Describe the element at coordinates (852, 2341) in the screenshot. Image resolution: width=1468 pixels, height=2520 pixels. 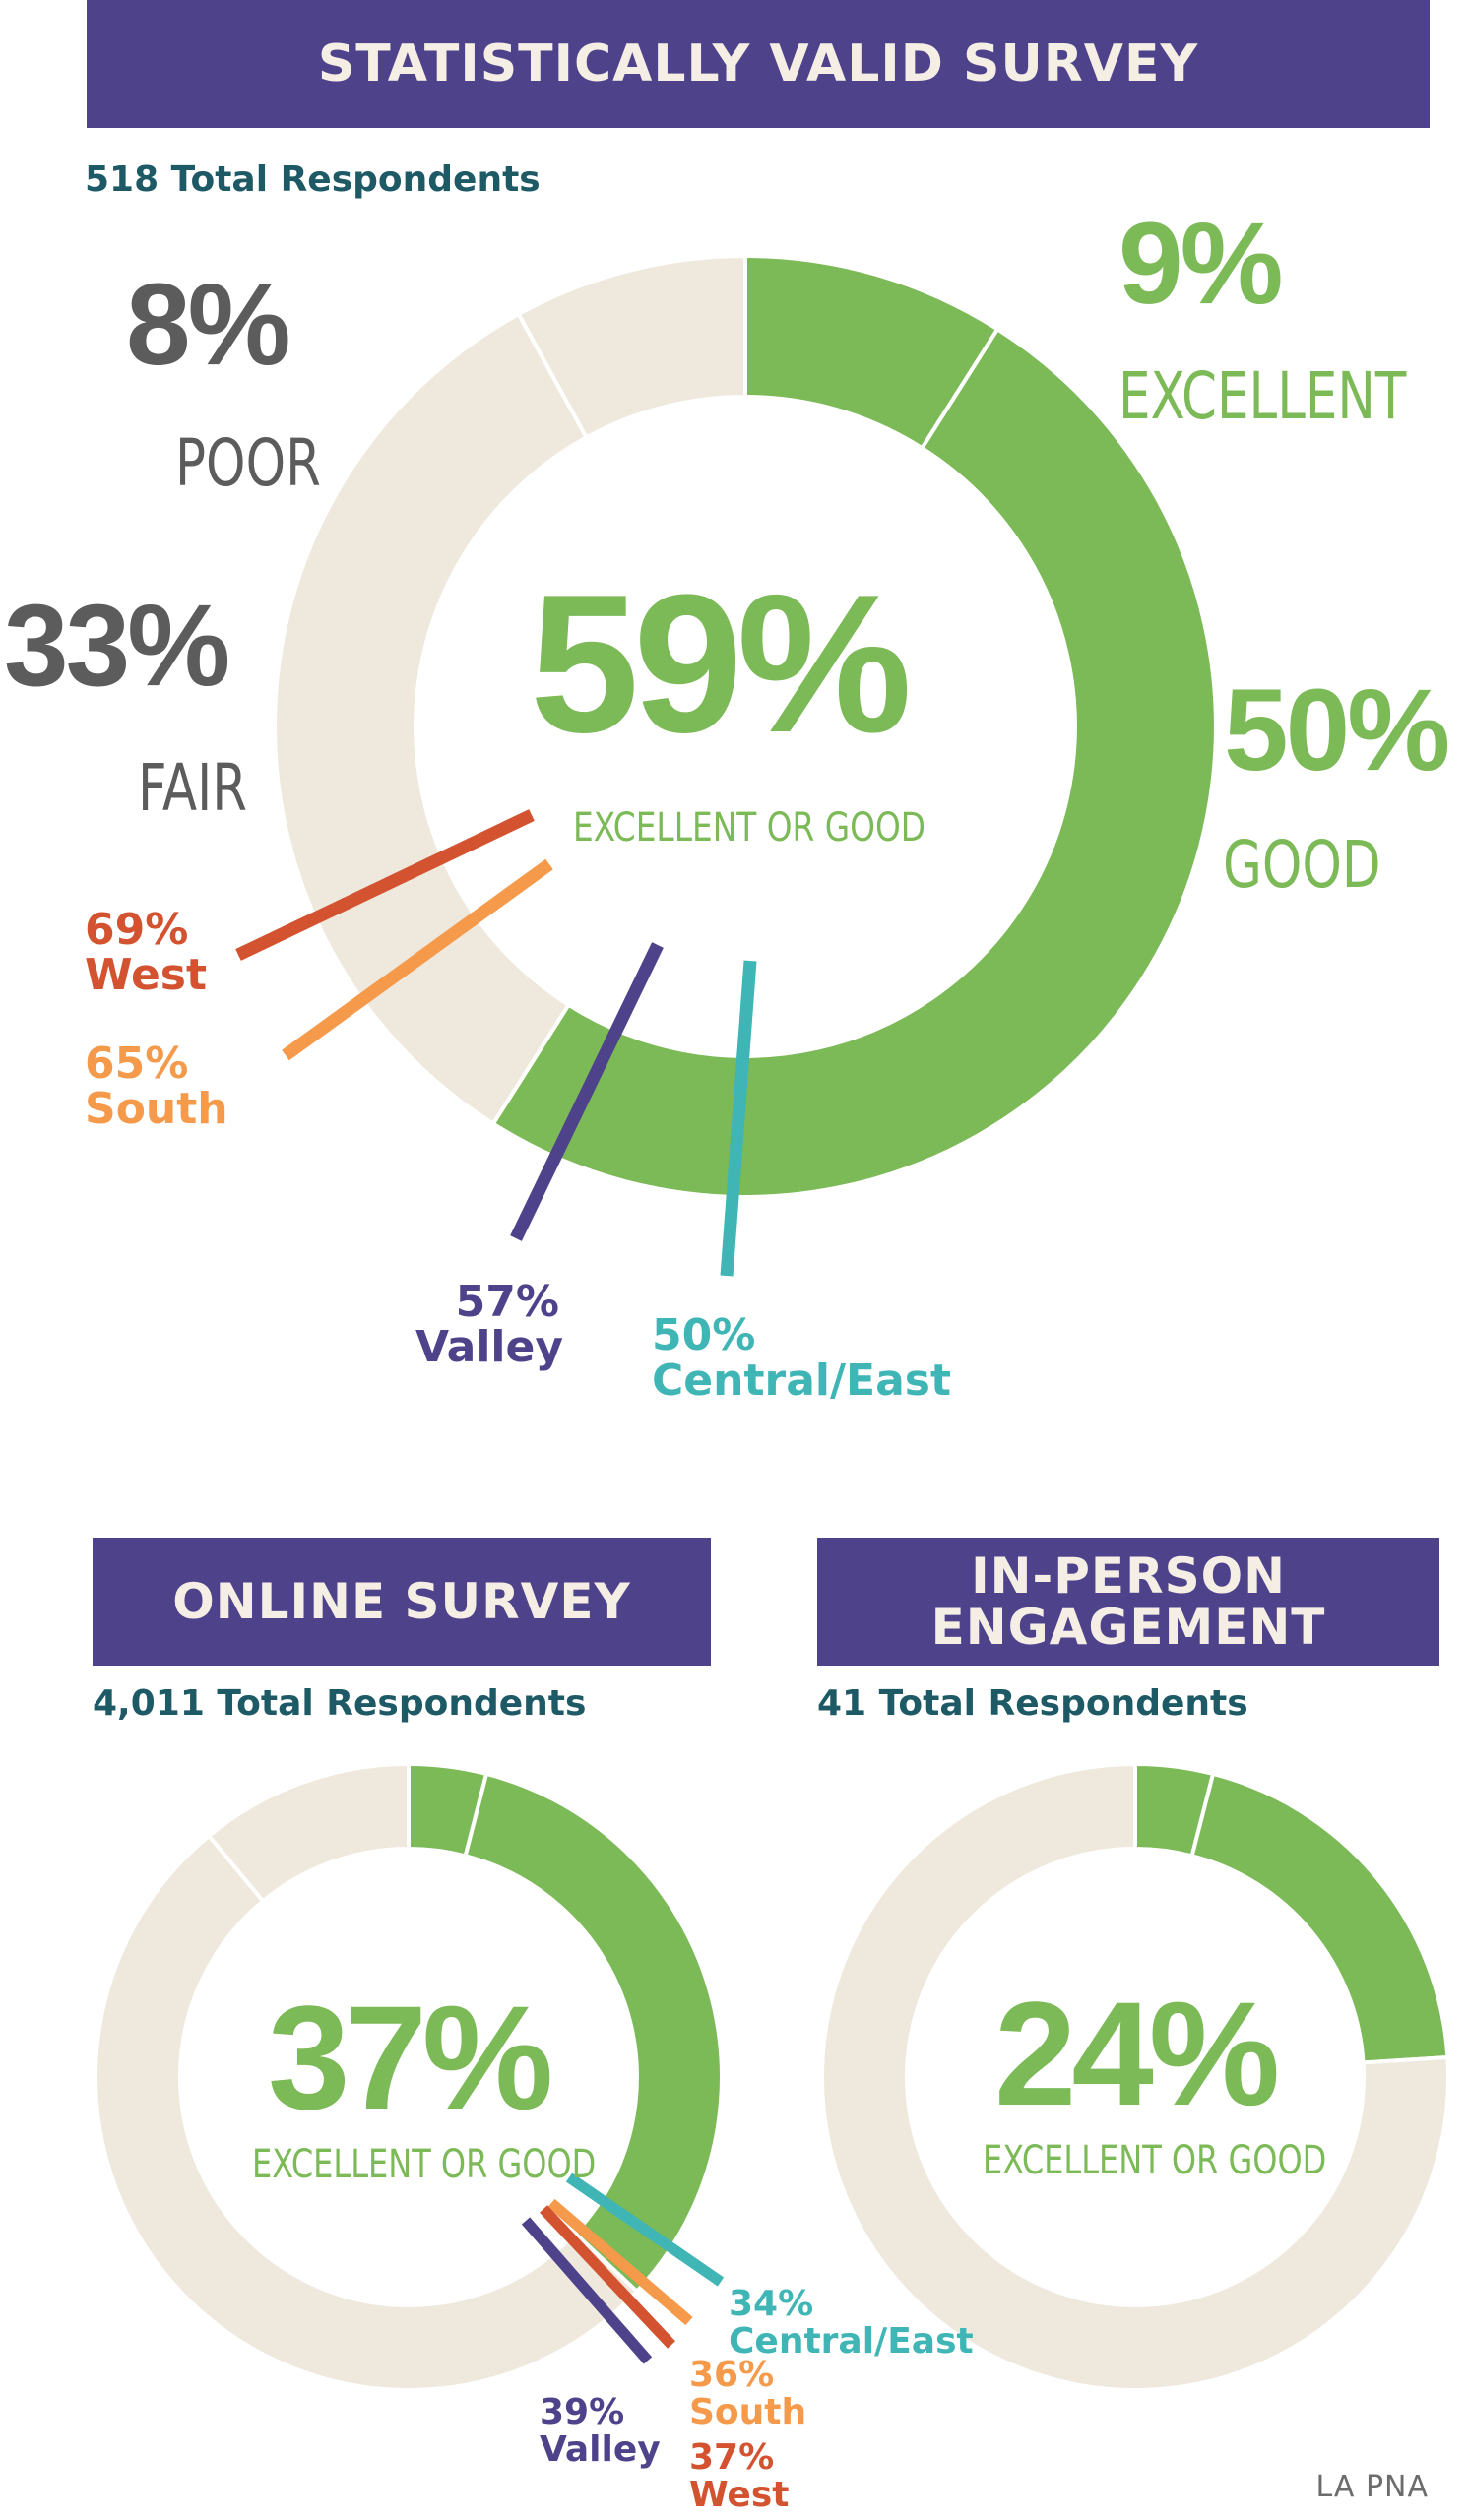
I see `online-central-east-name: Central/East` at that location.